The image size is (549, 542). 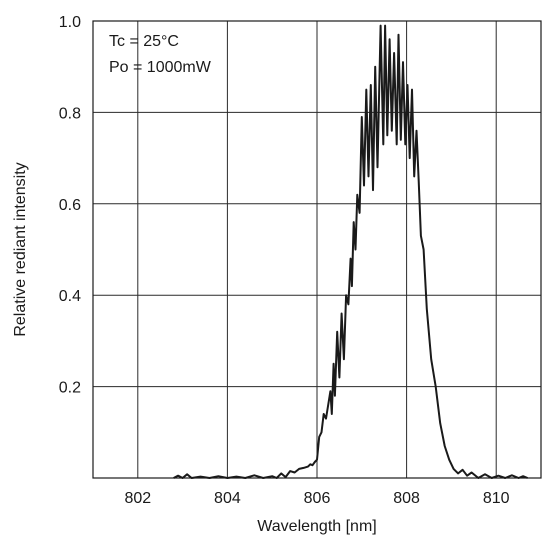 What do you see at coordinates (316, 526) in the screenshot?
I see `x-axis-label: Wavelength [nm]` at bounding box center [316, 526].